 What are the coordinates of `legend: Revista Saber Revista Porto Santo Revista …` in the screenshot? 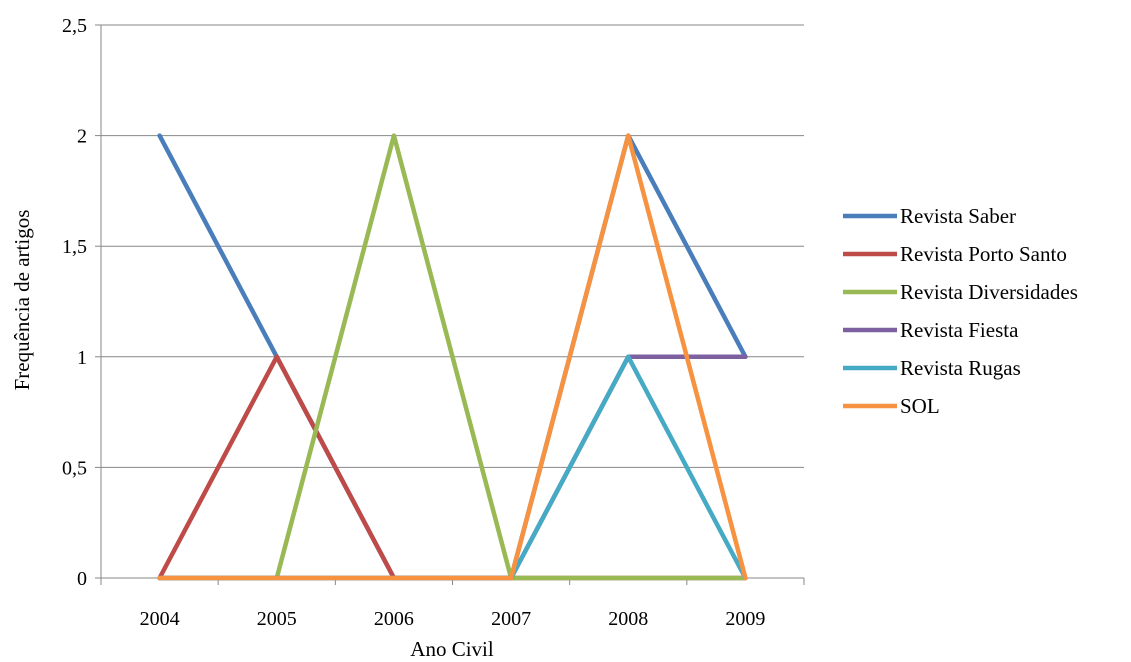 It's located at (960, 311).